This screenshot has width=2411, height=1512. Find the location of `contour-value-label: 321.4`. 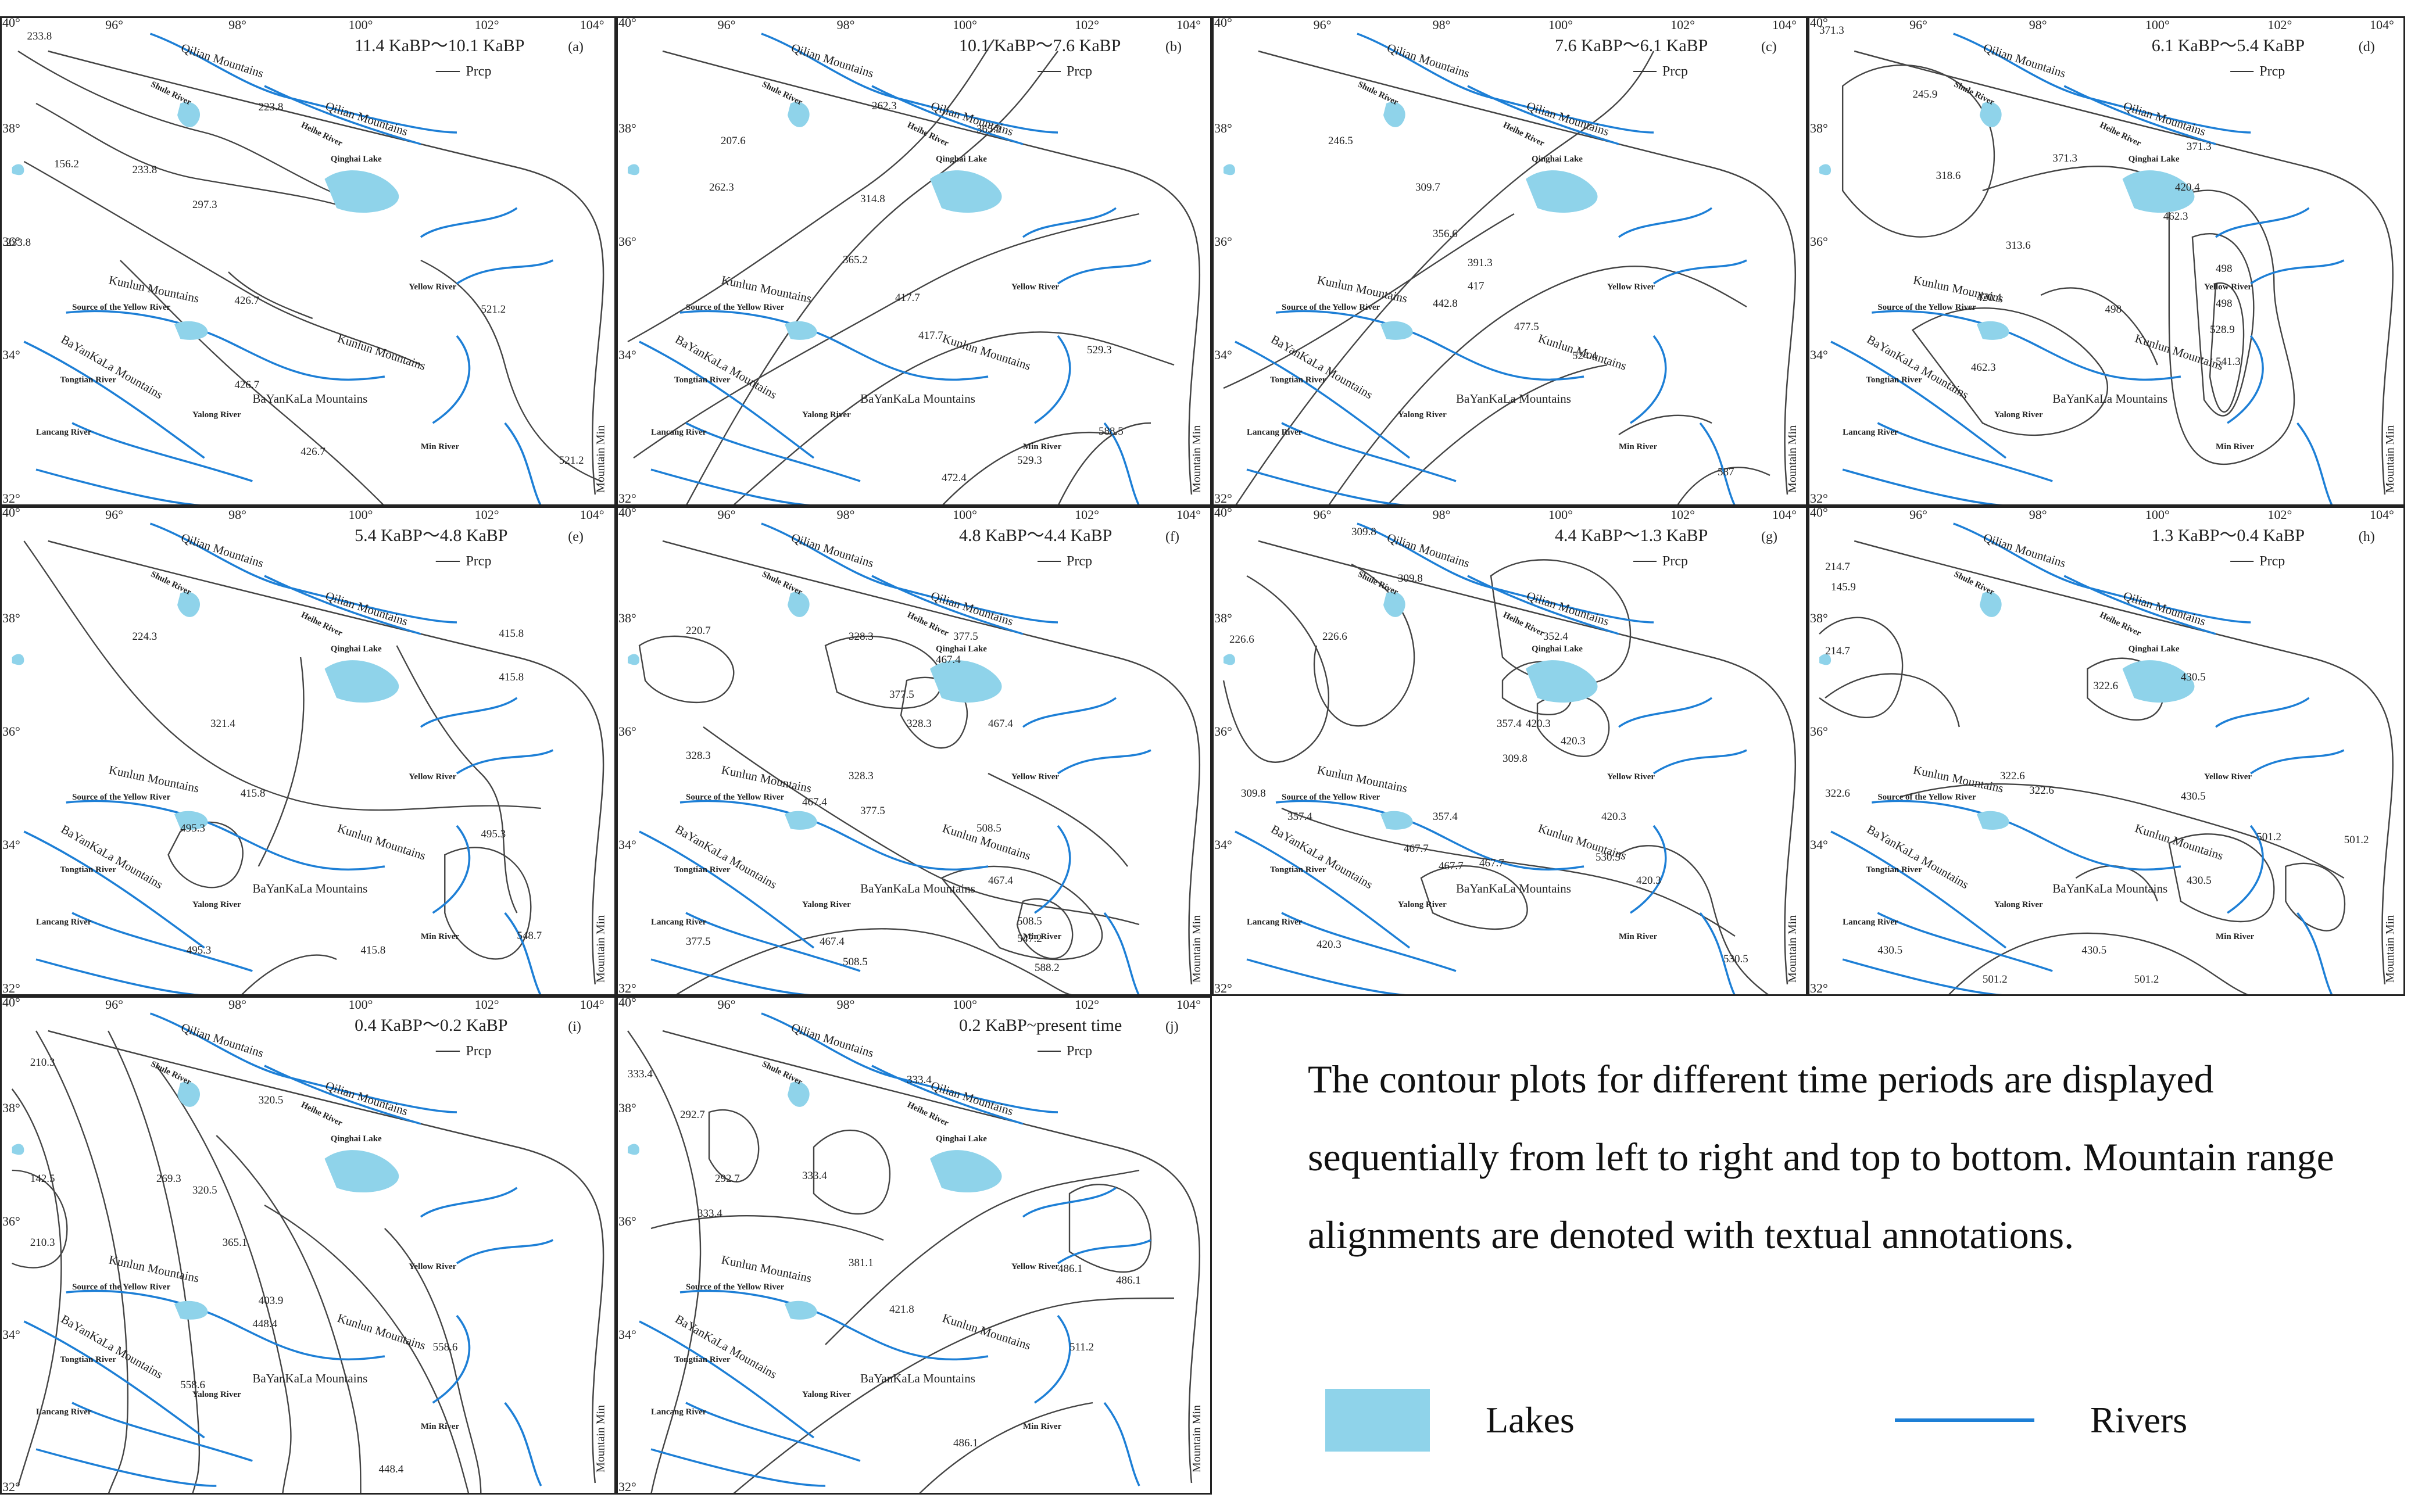

contour-value-label: 321.4 is located at coordinates (222, 724).